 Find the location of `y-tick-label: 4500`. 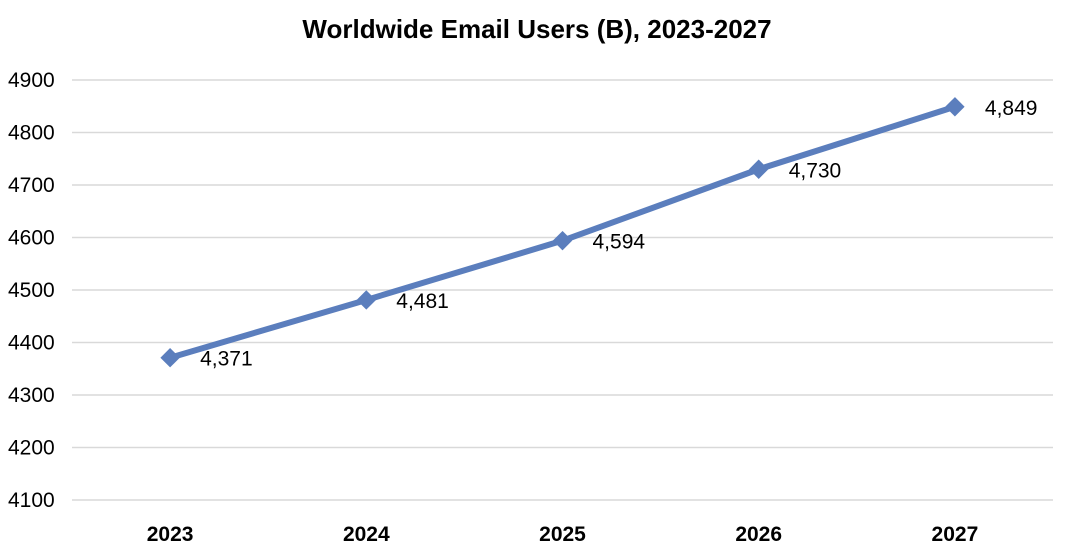

y-tick-label: 4500 is located at coordinates (31, 290).